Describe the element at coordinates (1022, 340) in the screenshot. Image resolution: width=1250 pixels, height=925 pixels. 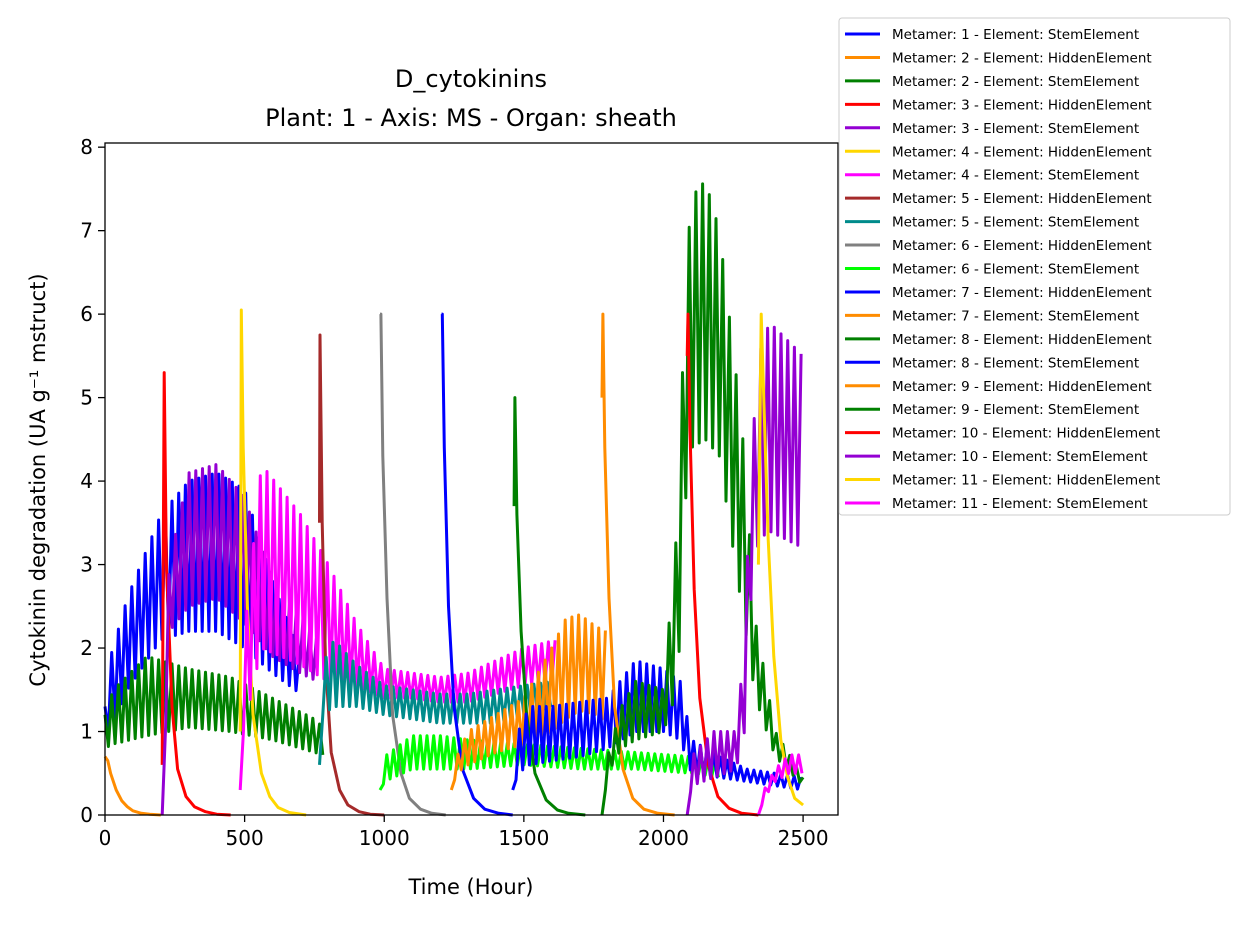
I see `legend-label: Metamer: 8 - Element: HiddenElement` at that location.